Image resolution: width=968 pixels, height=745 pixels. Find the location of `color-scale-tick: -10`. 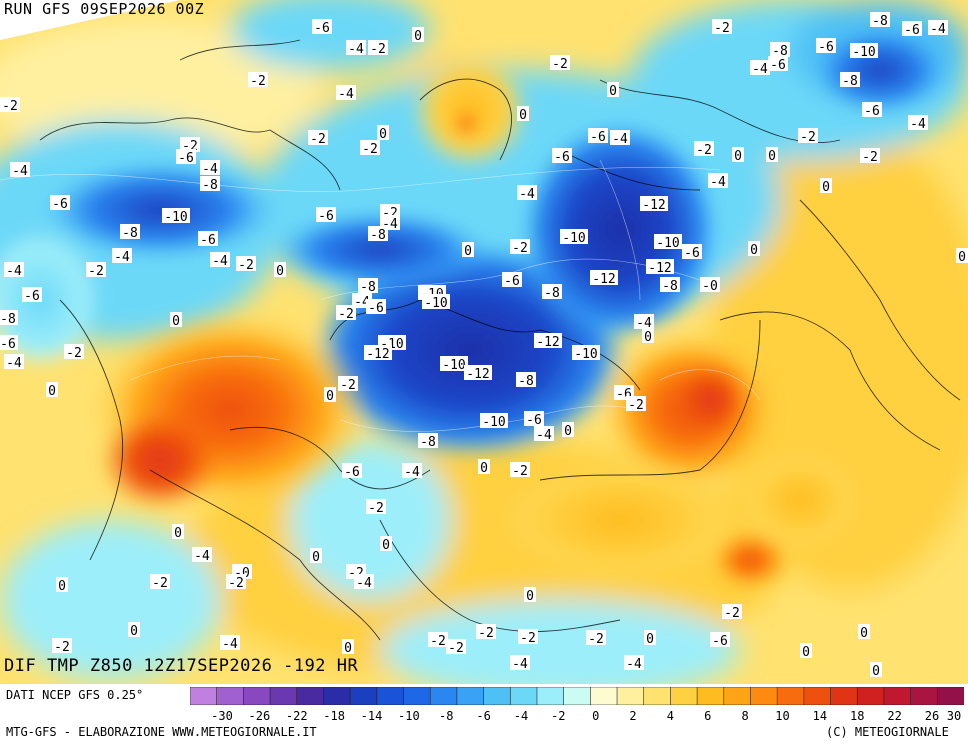

color-scale-tick: -10 is located at coordinates (409, 716).